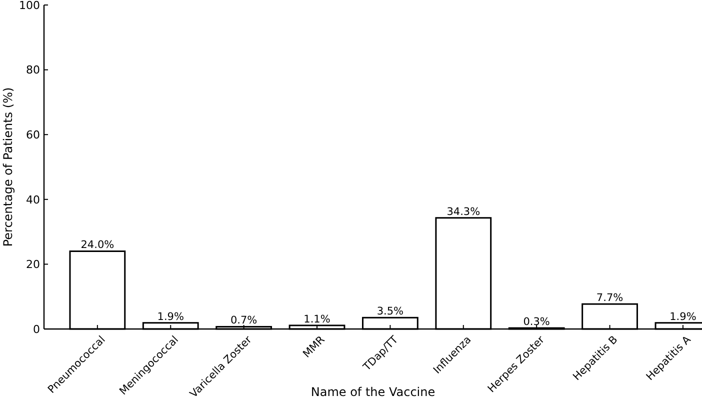  What do you see at coordinates (36, 329) in the screenshot?
I see `y-tick-label: 0` at bounding box center [36, 329].